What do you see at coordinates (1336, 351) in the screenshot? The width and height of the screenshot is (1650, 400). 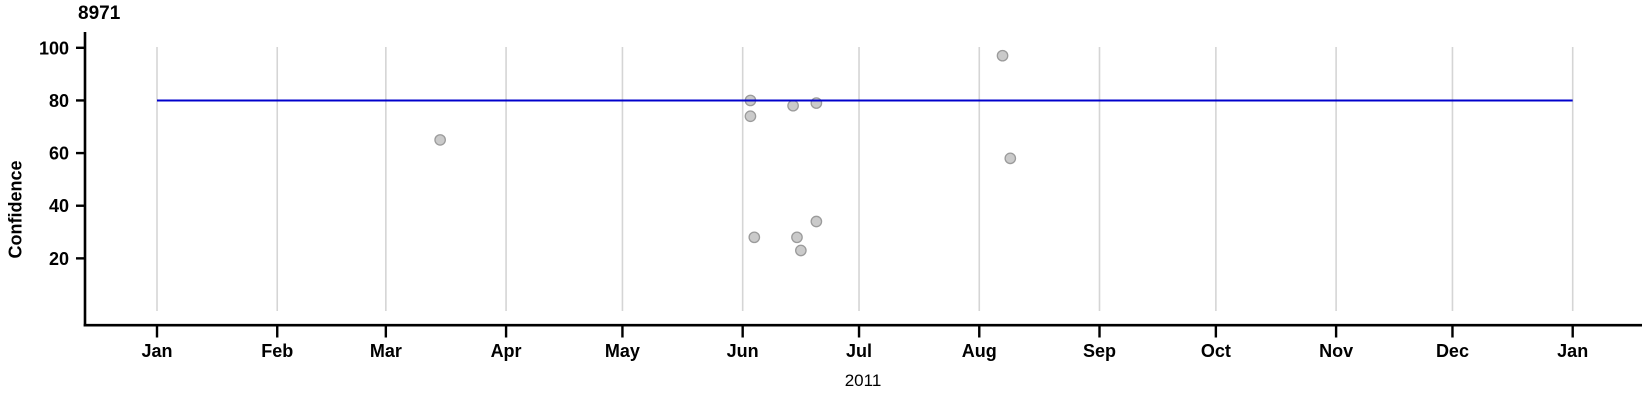 I see `x-tick-label: Nov` at bounding box center [1336, 351].